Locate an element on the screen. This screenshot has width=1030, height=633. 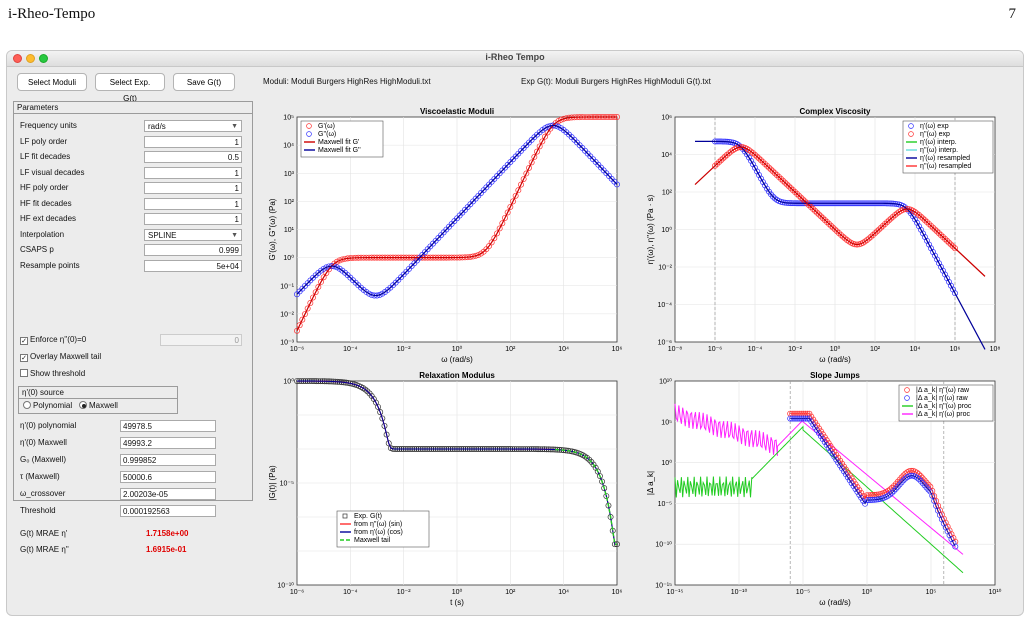
mrae2-label: G(t) MRAE η'' is located at coordinates (44, 549).